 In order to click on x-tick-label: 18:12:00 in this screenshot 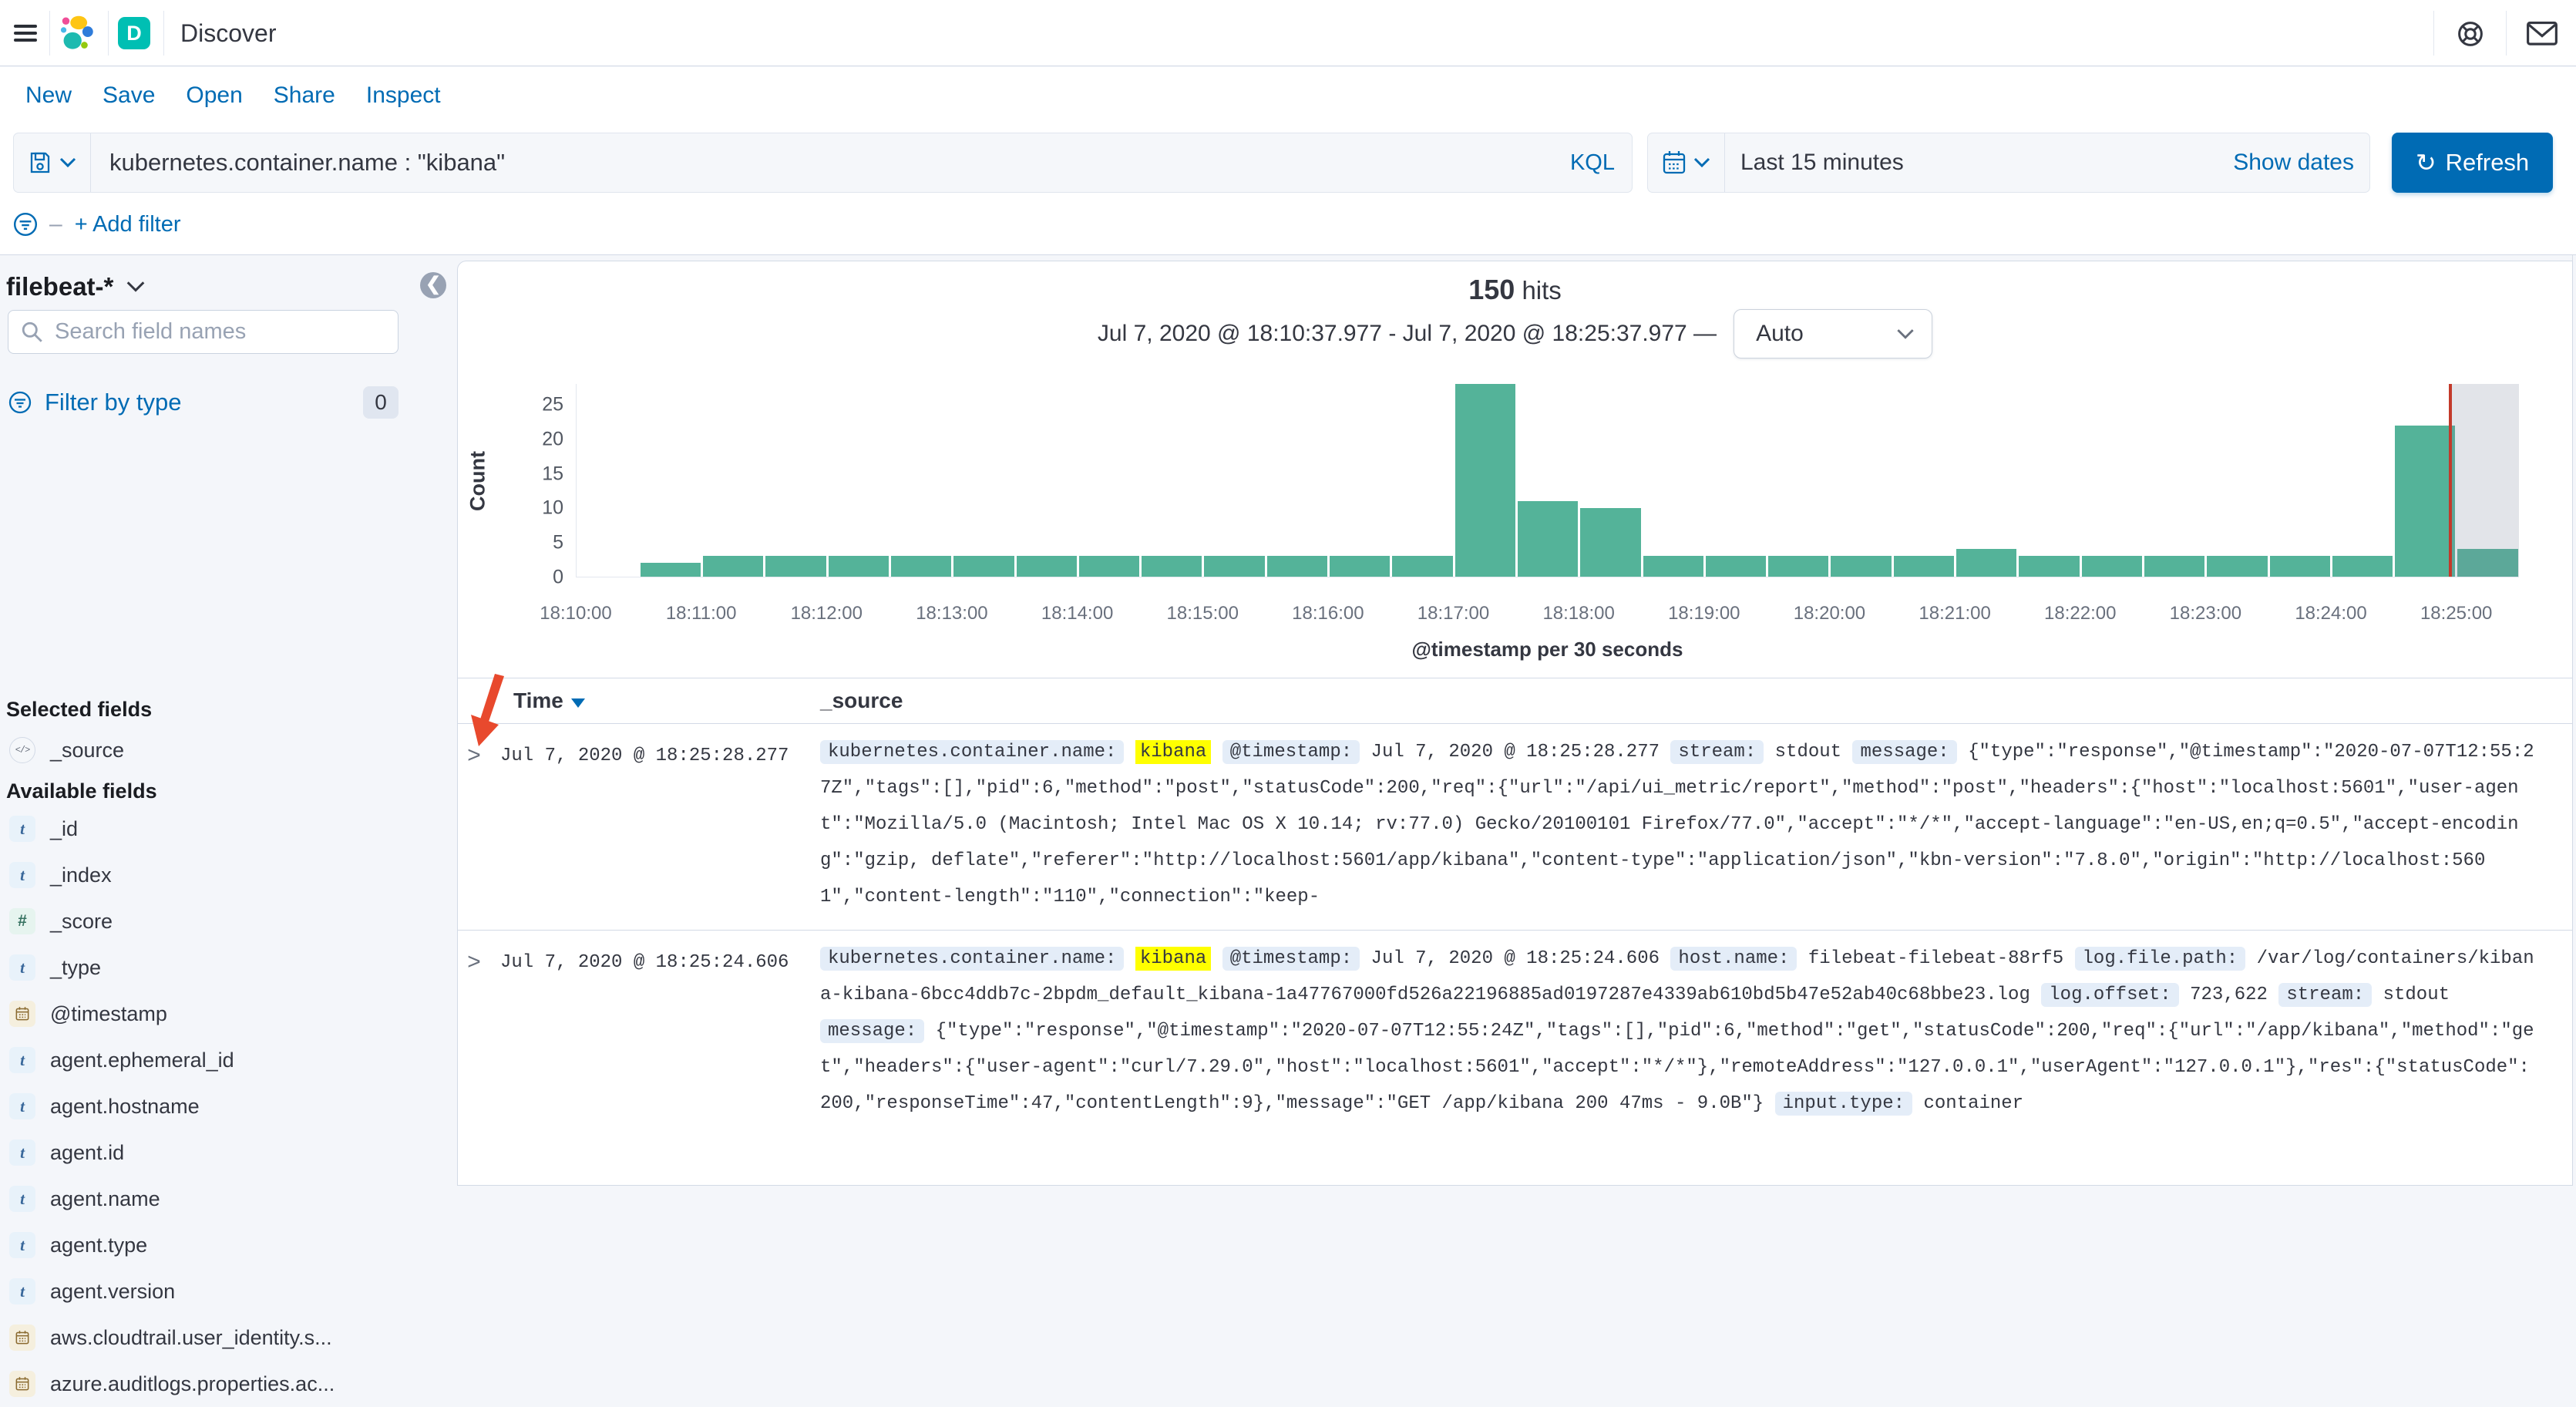, I will do `click(827, 613)`.